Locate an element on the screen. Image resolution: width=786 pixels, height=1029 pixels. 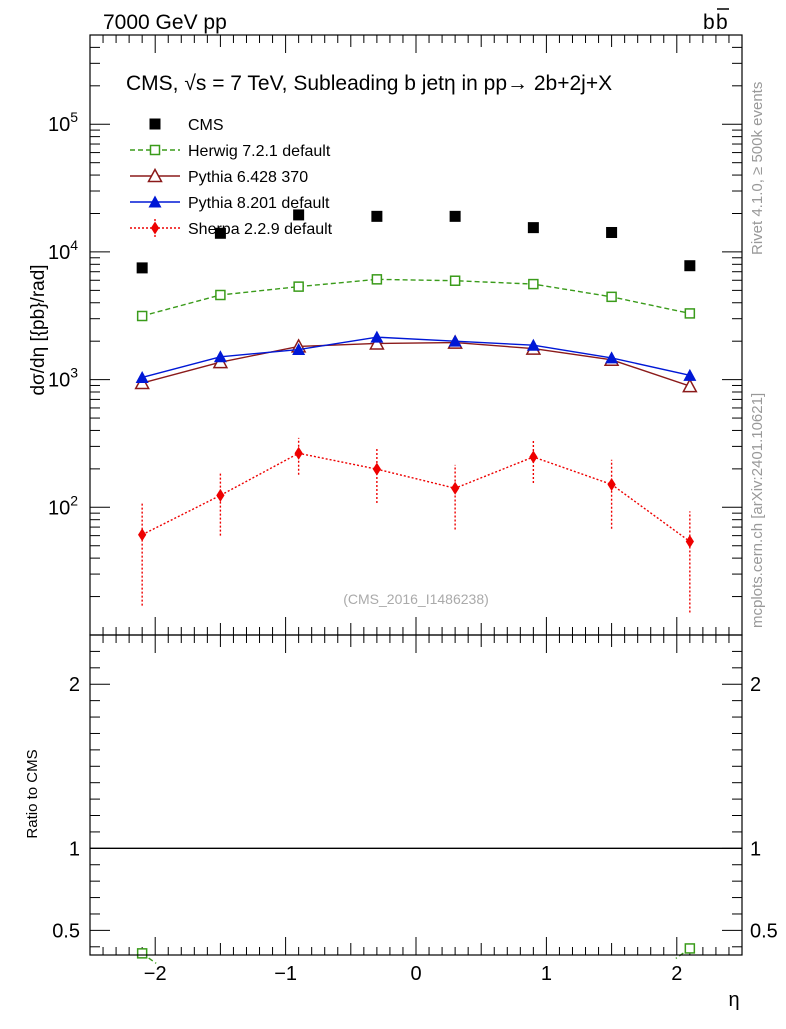
series-cms is located at coordinates (416, 241).